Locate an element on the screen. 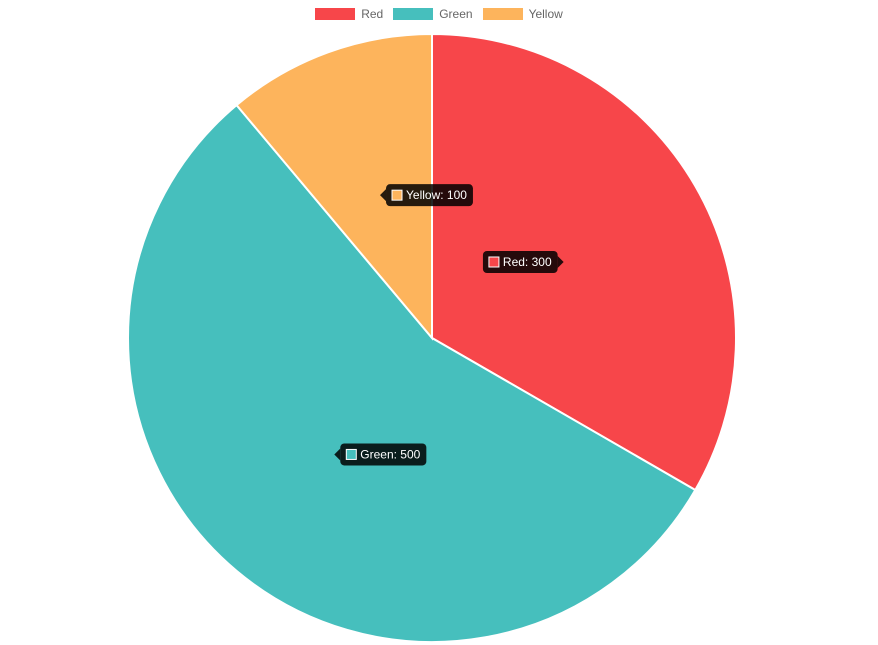 This screenshot has width=878, height=645. legend-swatch-green is located at coordinates (413, 14).